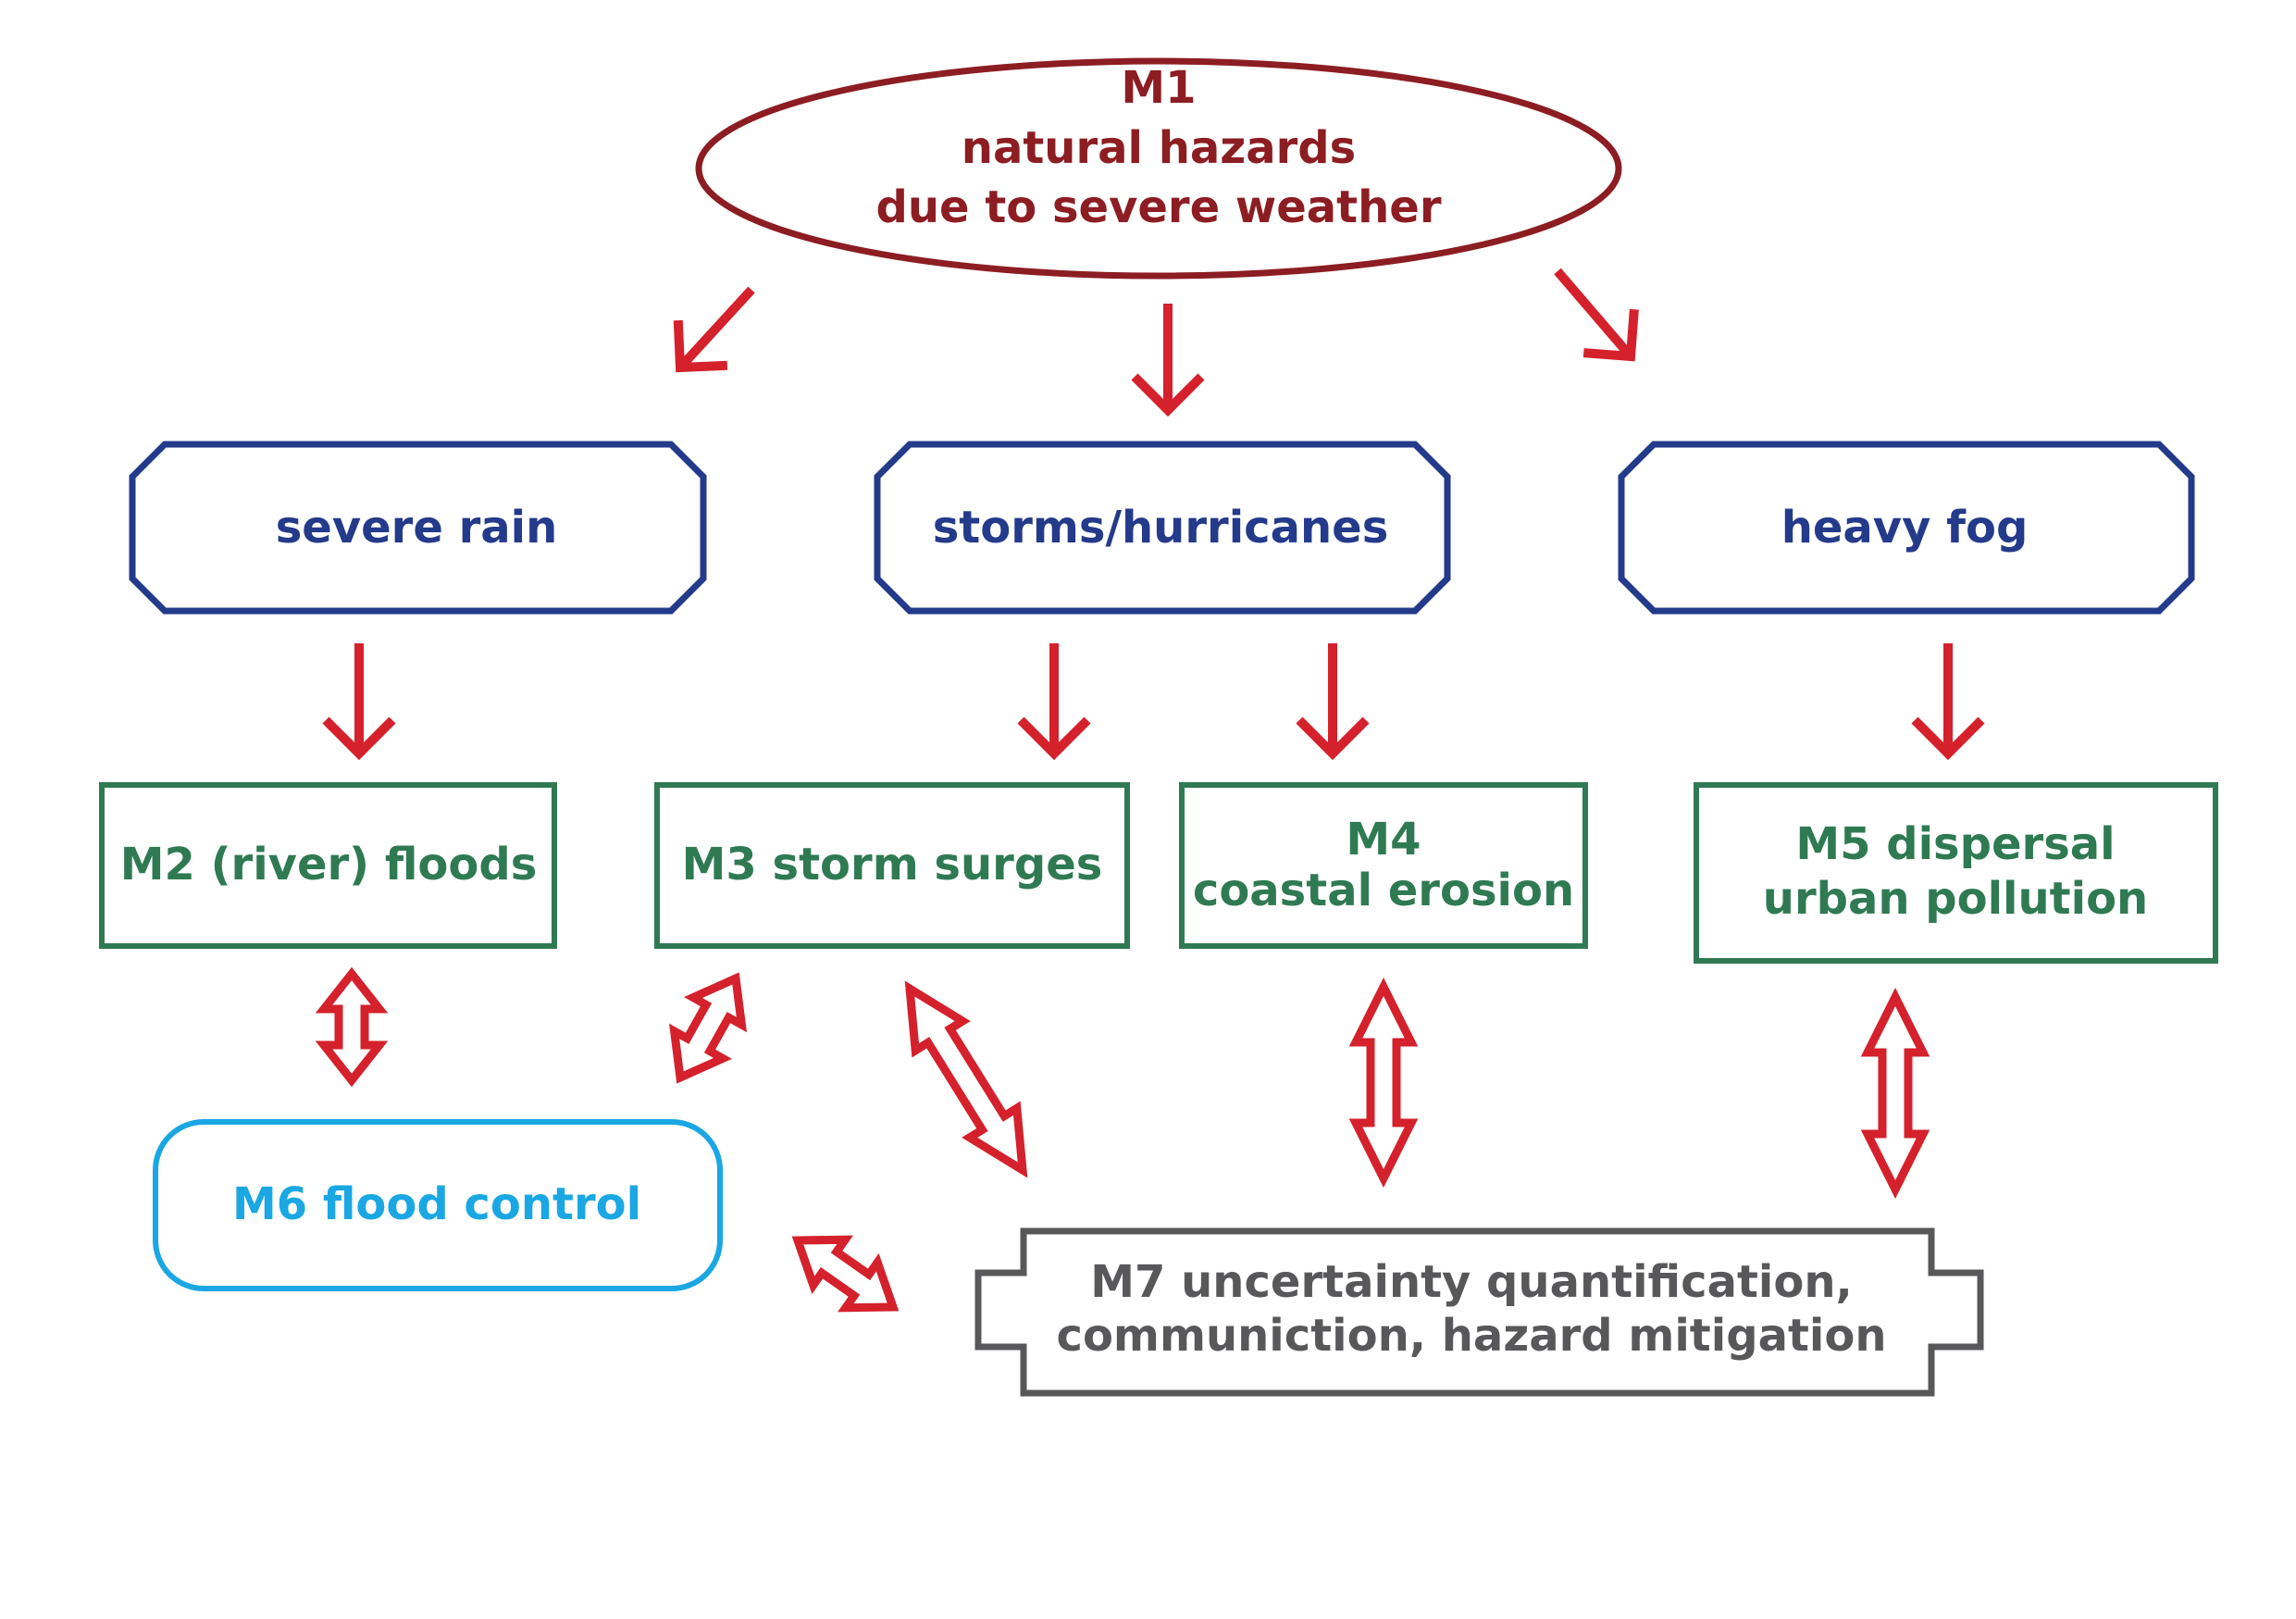  I want to click on m6-box, so click(438, 1205).